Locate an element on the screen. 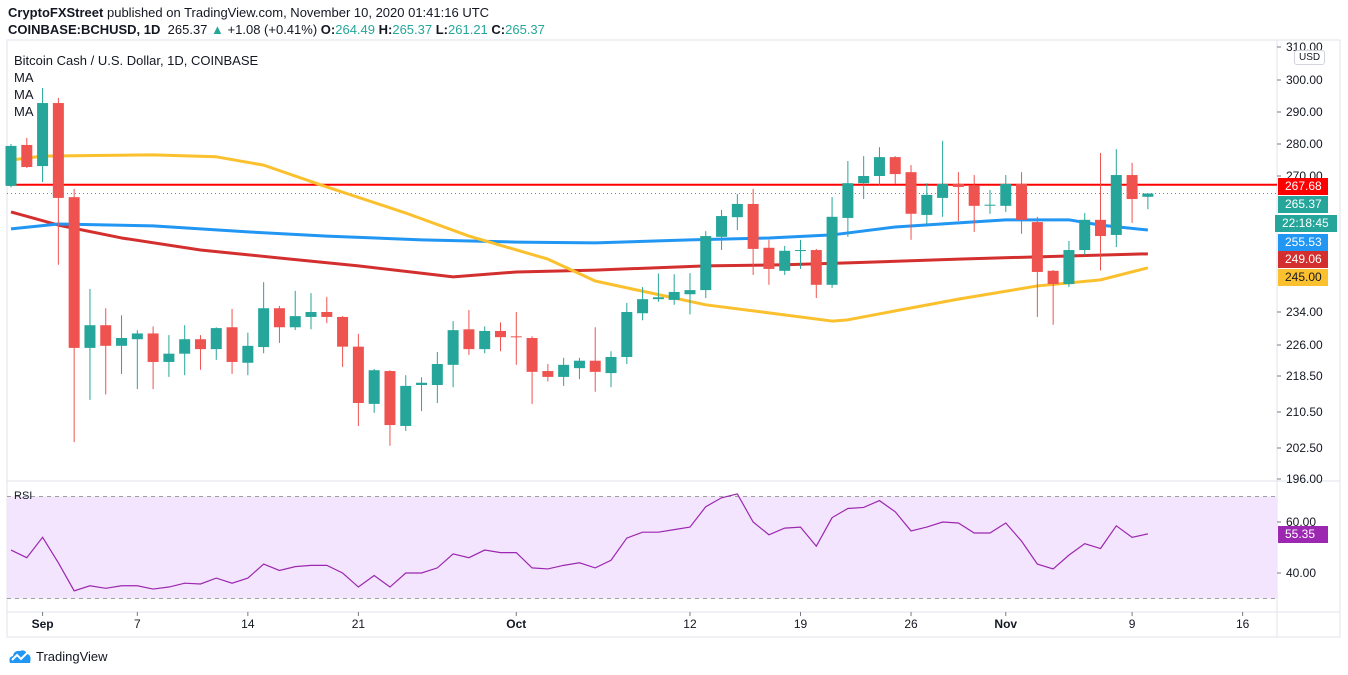 Image resolution: width=1348 pixels, height=675 pixels. time-tick-label: Oct is located at coordinates (516, 624).